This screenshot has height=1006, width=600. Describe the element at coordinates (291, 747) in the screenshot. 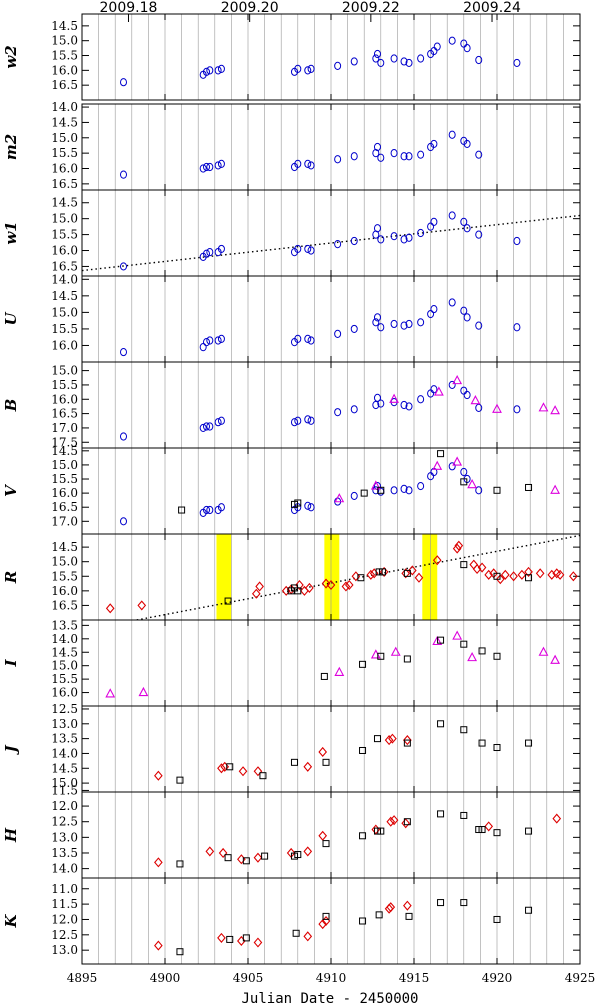

I see `panel-J: 12.513.013.514.014.515.0 J` at that location.